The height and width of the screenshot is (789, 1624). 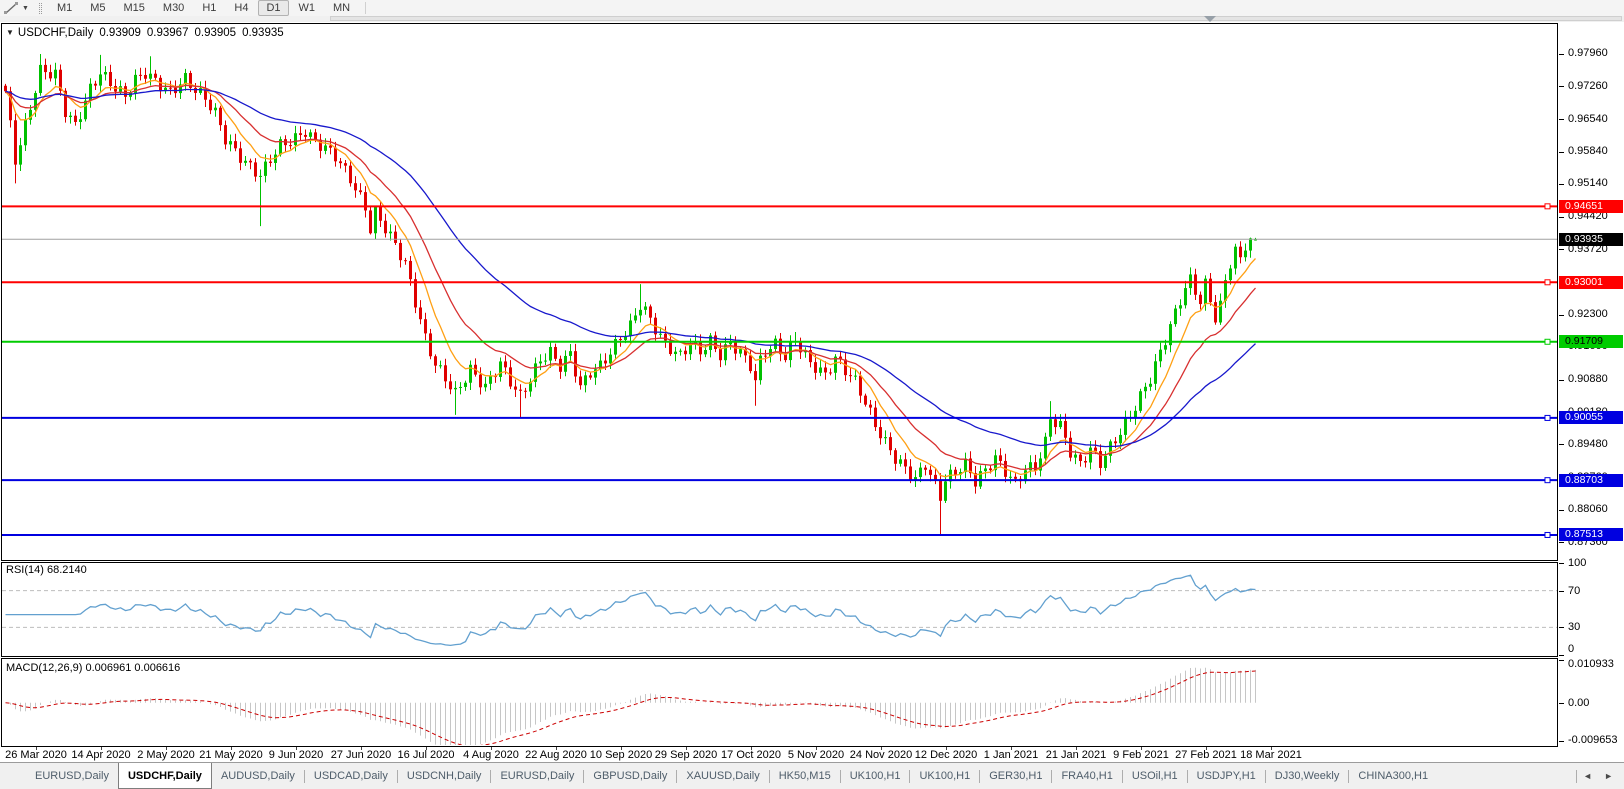 I want to click on date-label: 27 Feb 2021, so click(x=1206, y=755).